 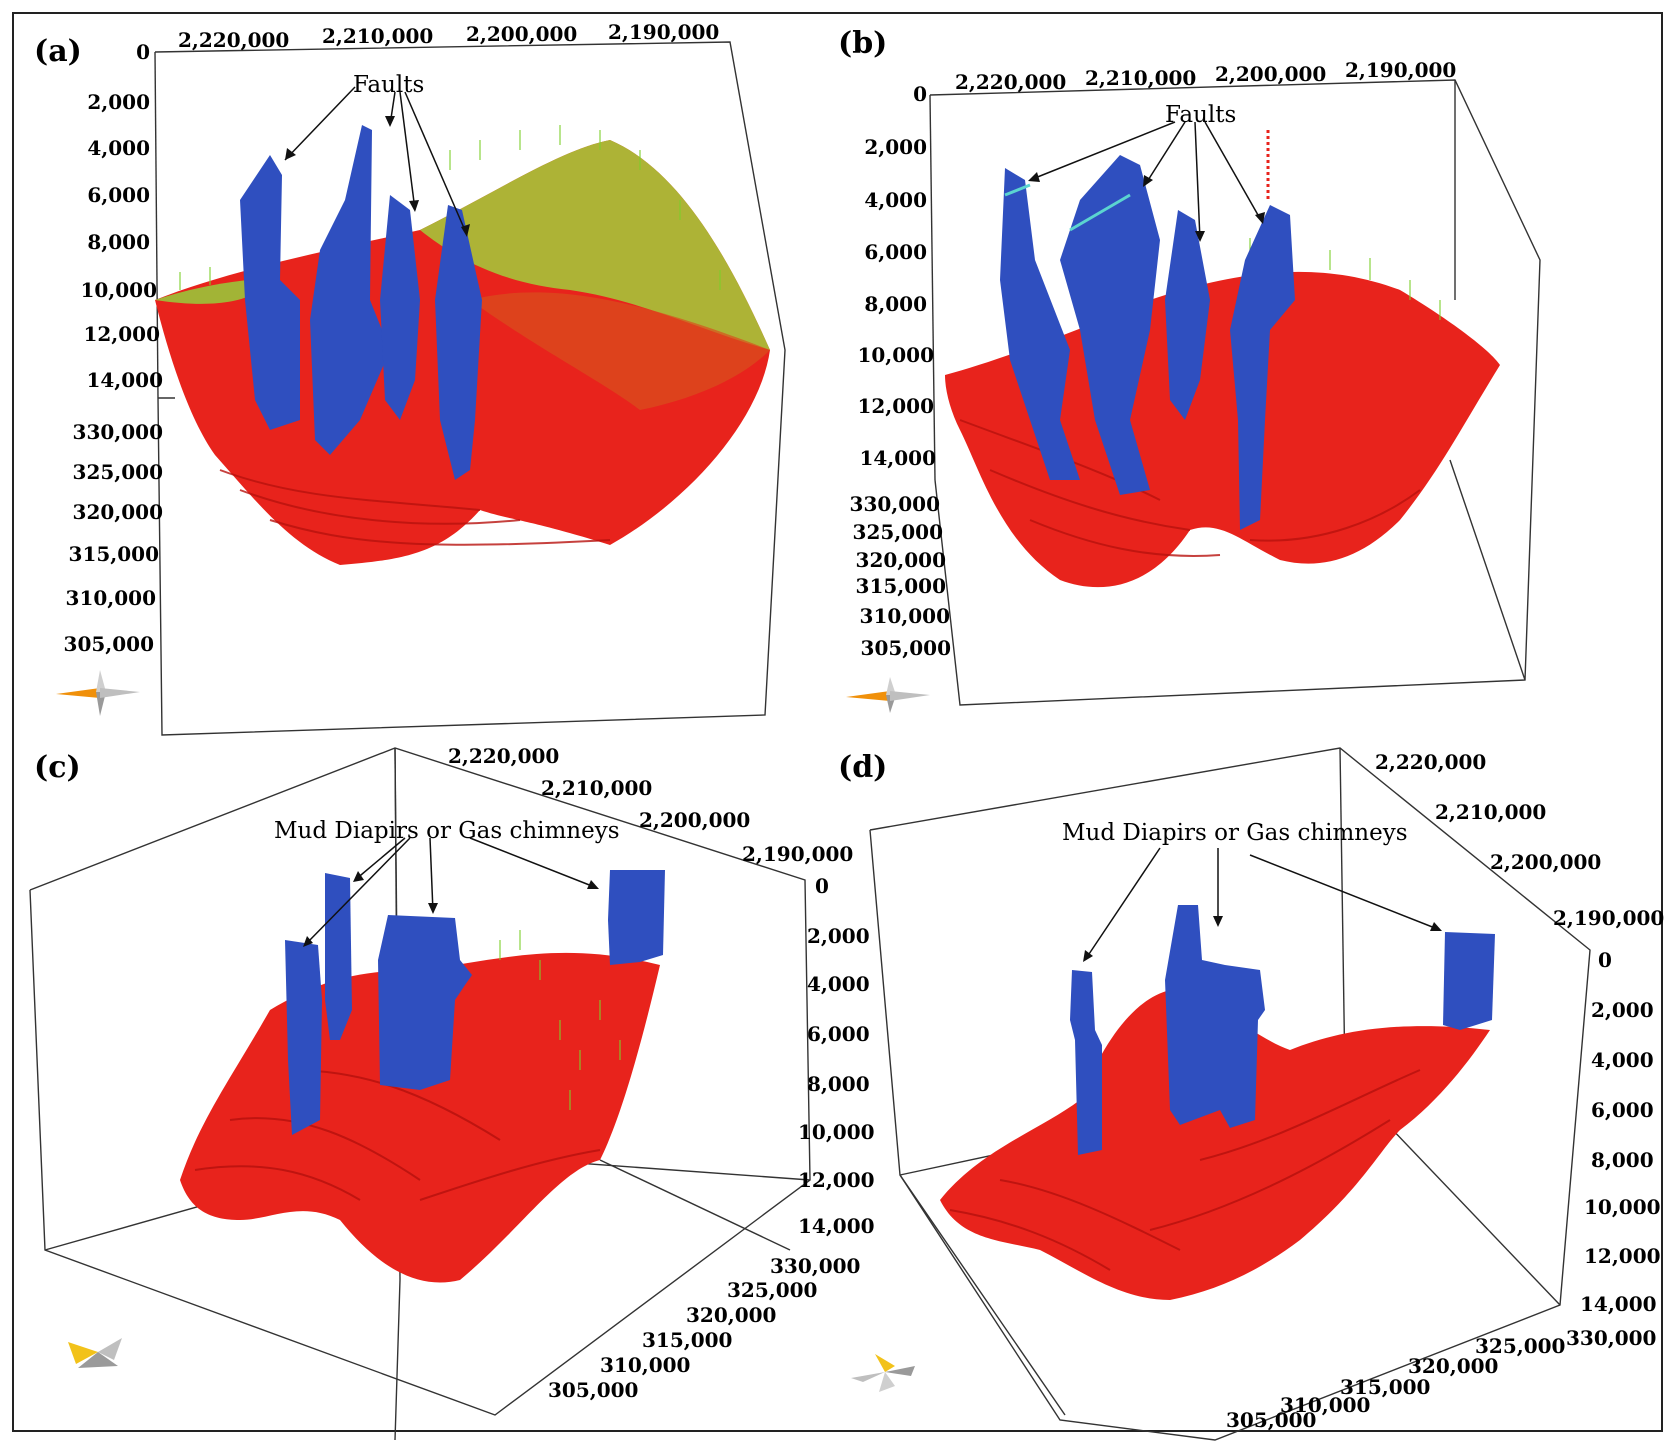 I want to click on panel-b-depth-tick-8: 14,000, so click(x=897, y=458).